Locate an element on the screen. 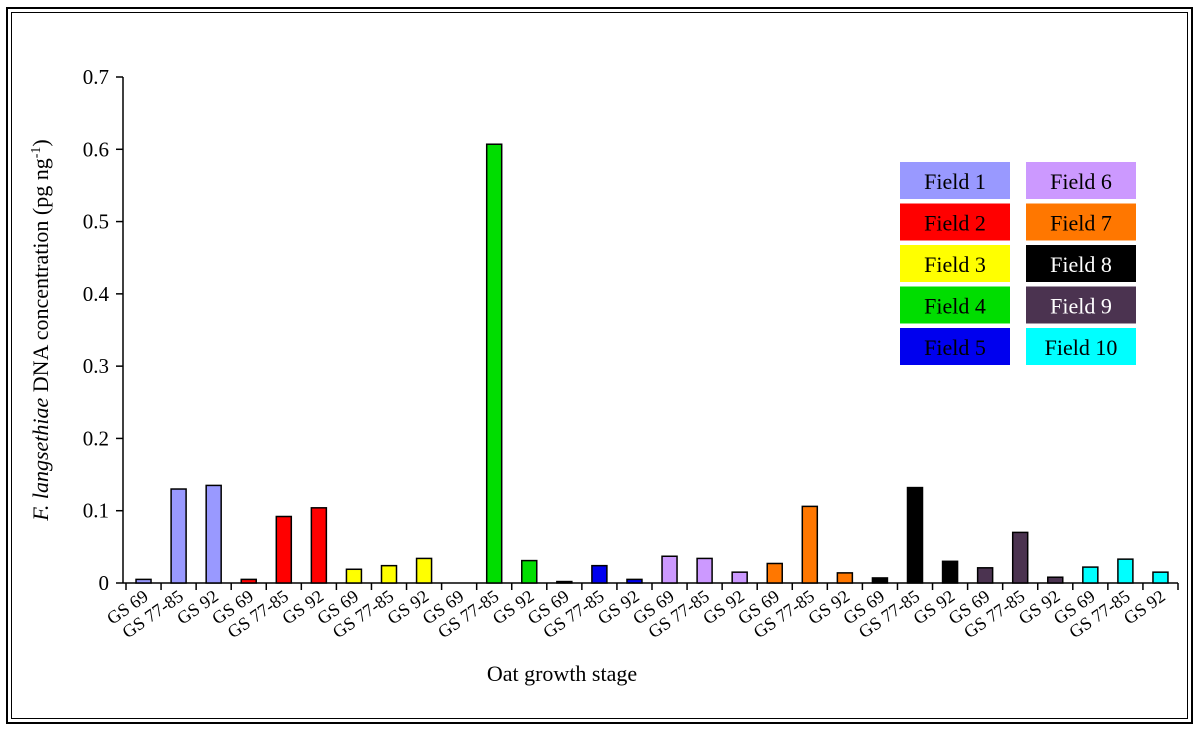 The height and width of the screenshot is (732, 1201). legend-label-field-6: Field 6 is located at coordinates (1081, 181).